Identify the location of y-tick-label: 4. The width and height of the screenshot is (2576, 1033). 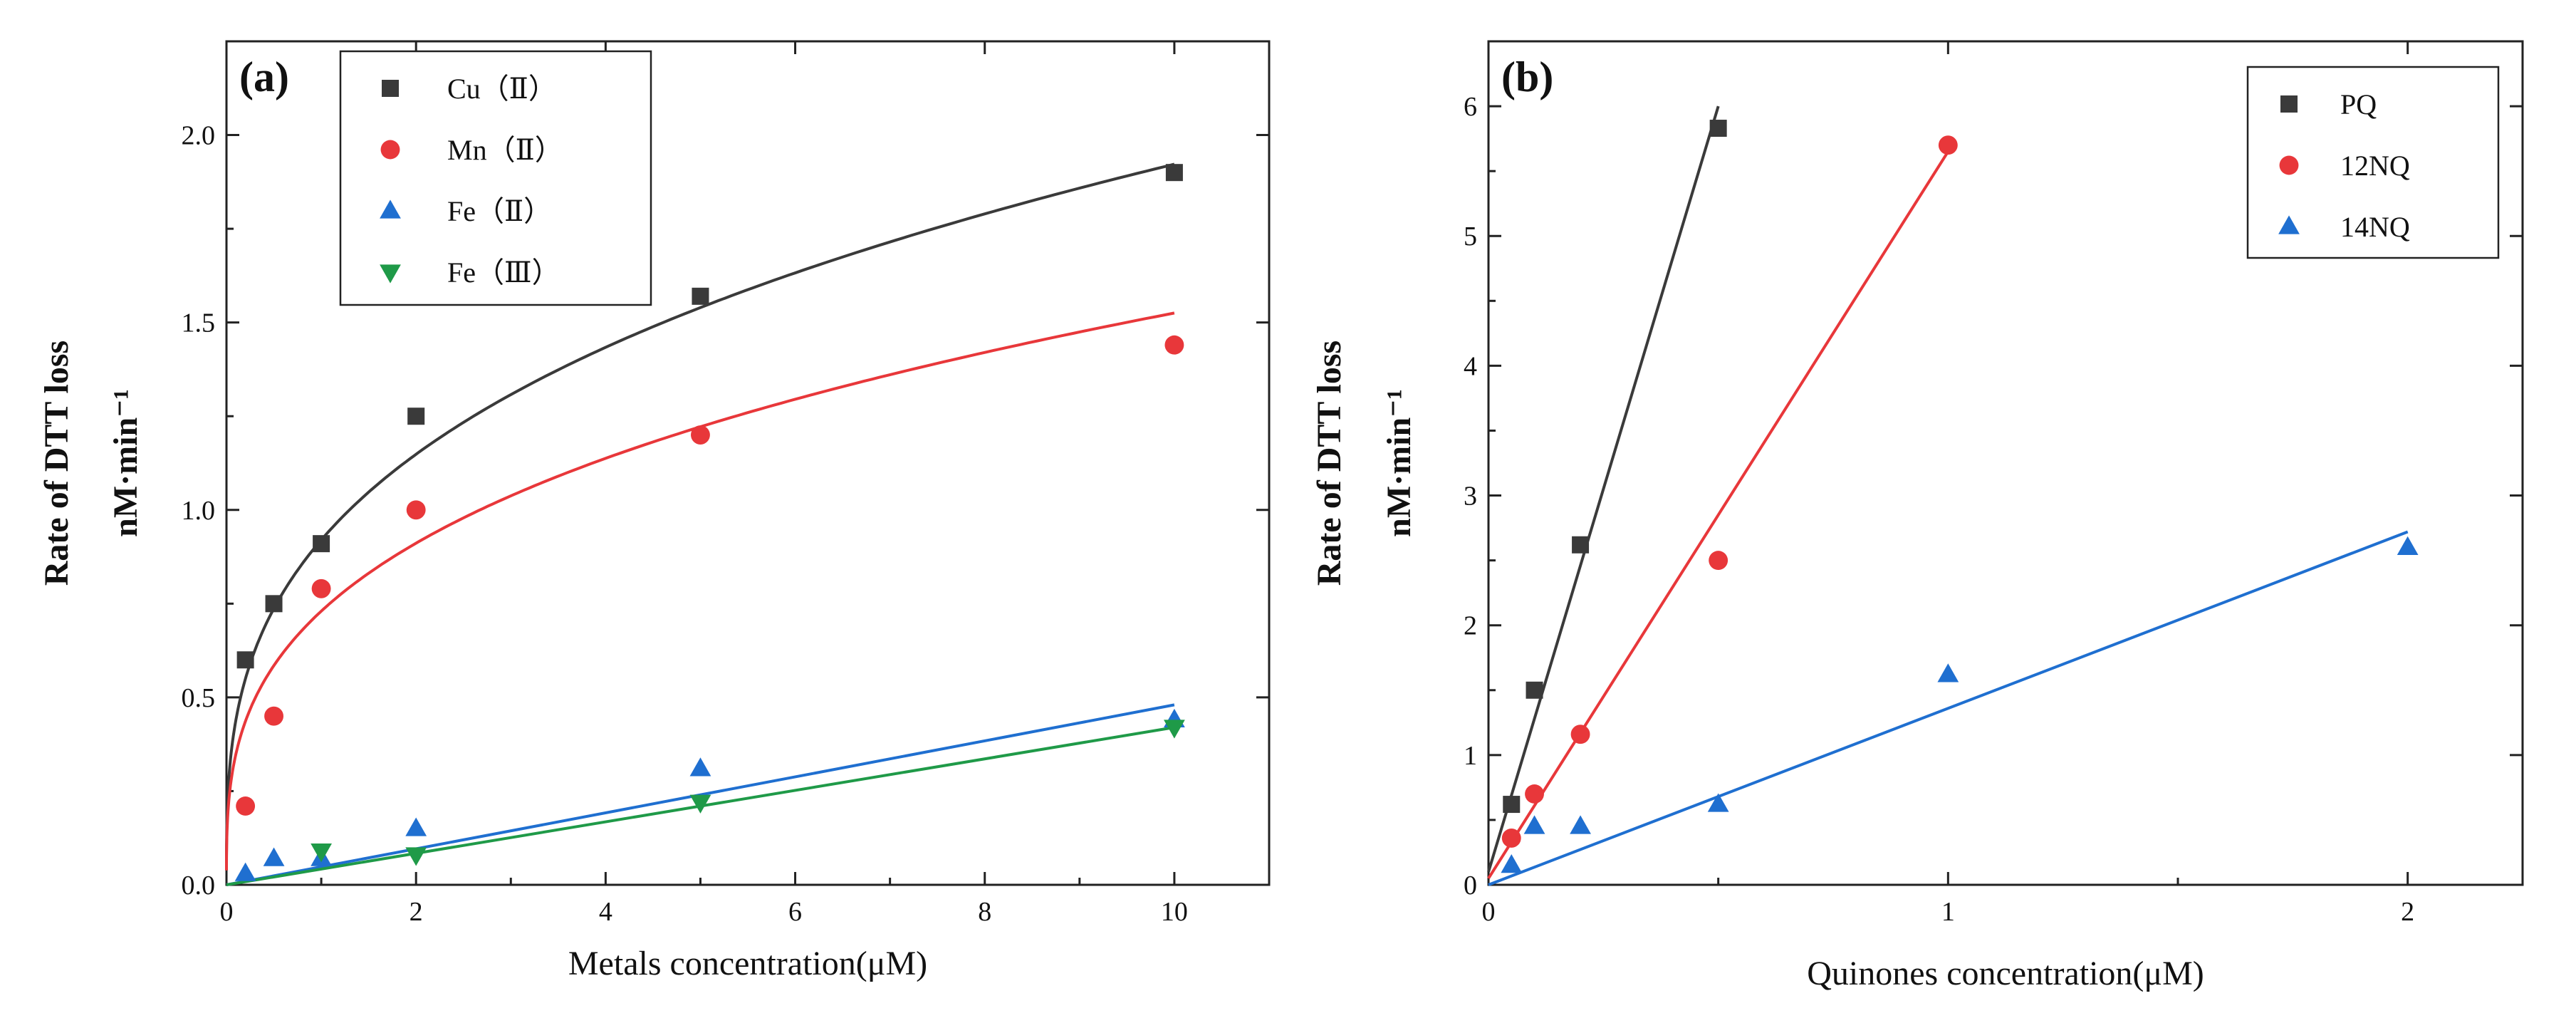
(1471, 366).